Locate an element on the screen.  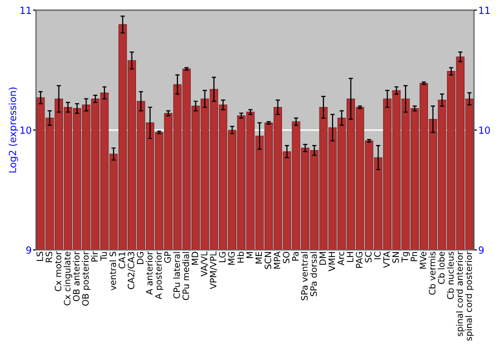
x-tick-label: Cb lobe is located at coordinates (441, 268).